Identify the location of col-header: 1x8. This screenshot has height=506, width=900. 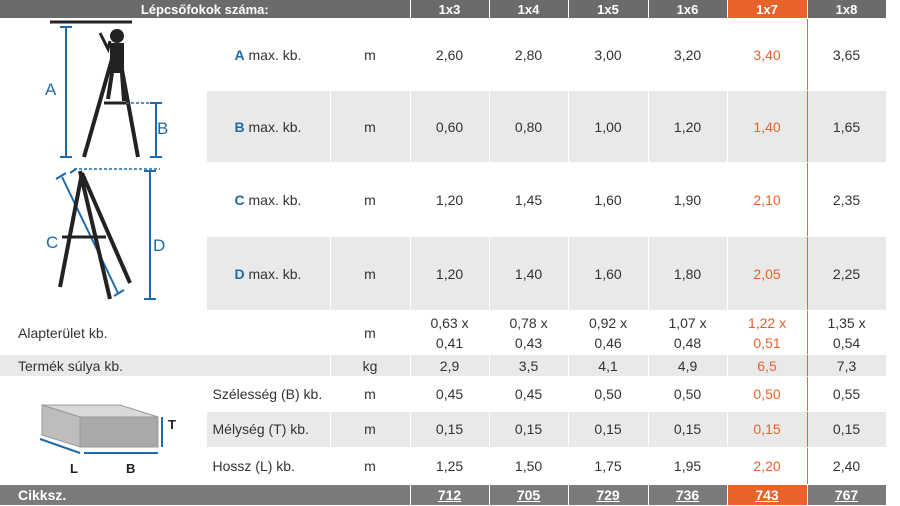
(847, 9).